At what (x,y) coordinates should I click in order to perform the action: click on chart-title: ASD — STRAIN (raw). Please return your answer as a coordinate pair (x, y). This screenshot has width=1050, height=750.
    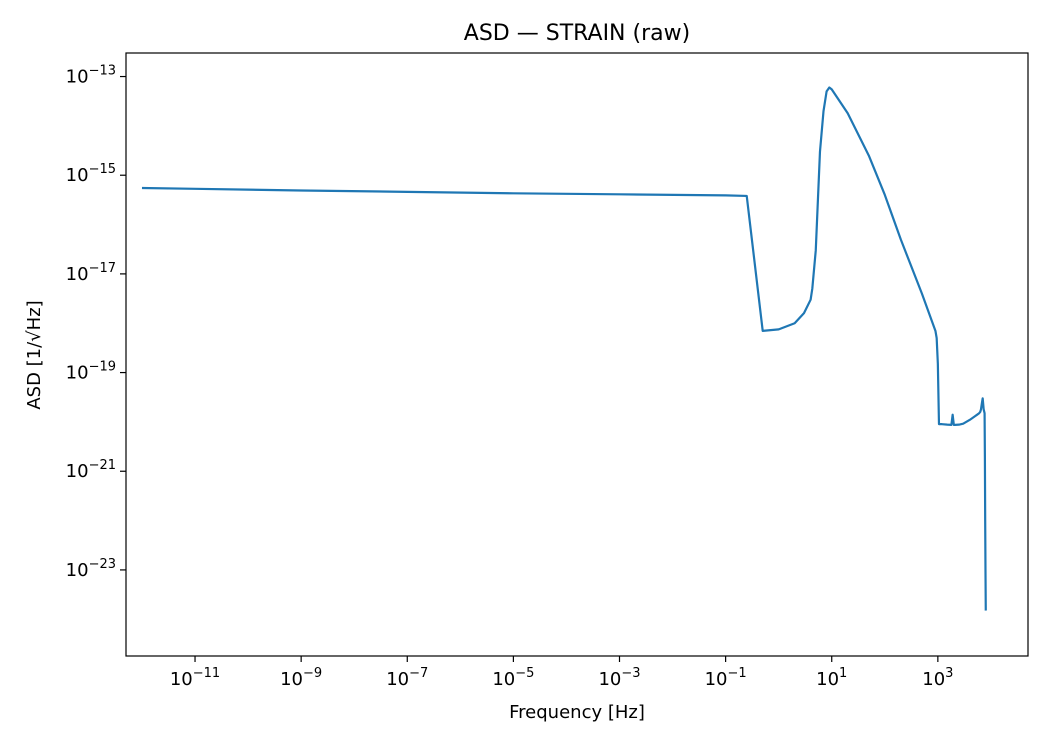
    Looking at the image, I should click on (577, 33).